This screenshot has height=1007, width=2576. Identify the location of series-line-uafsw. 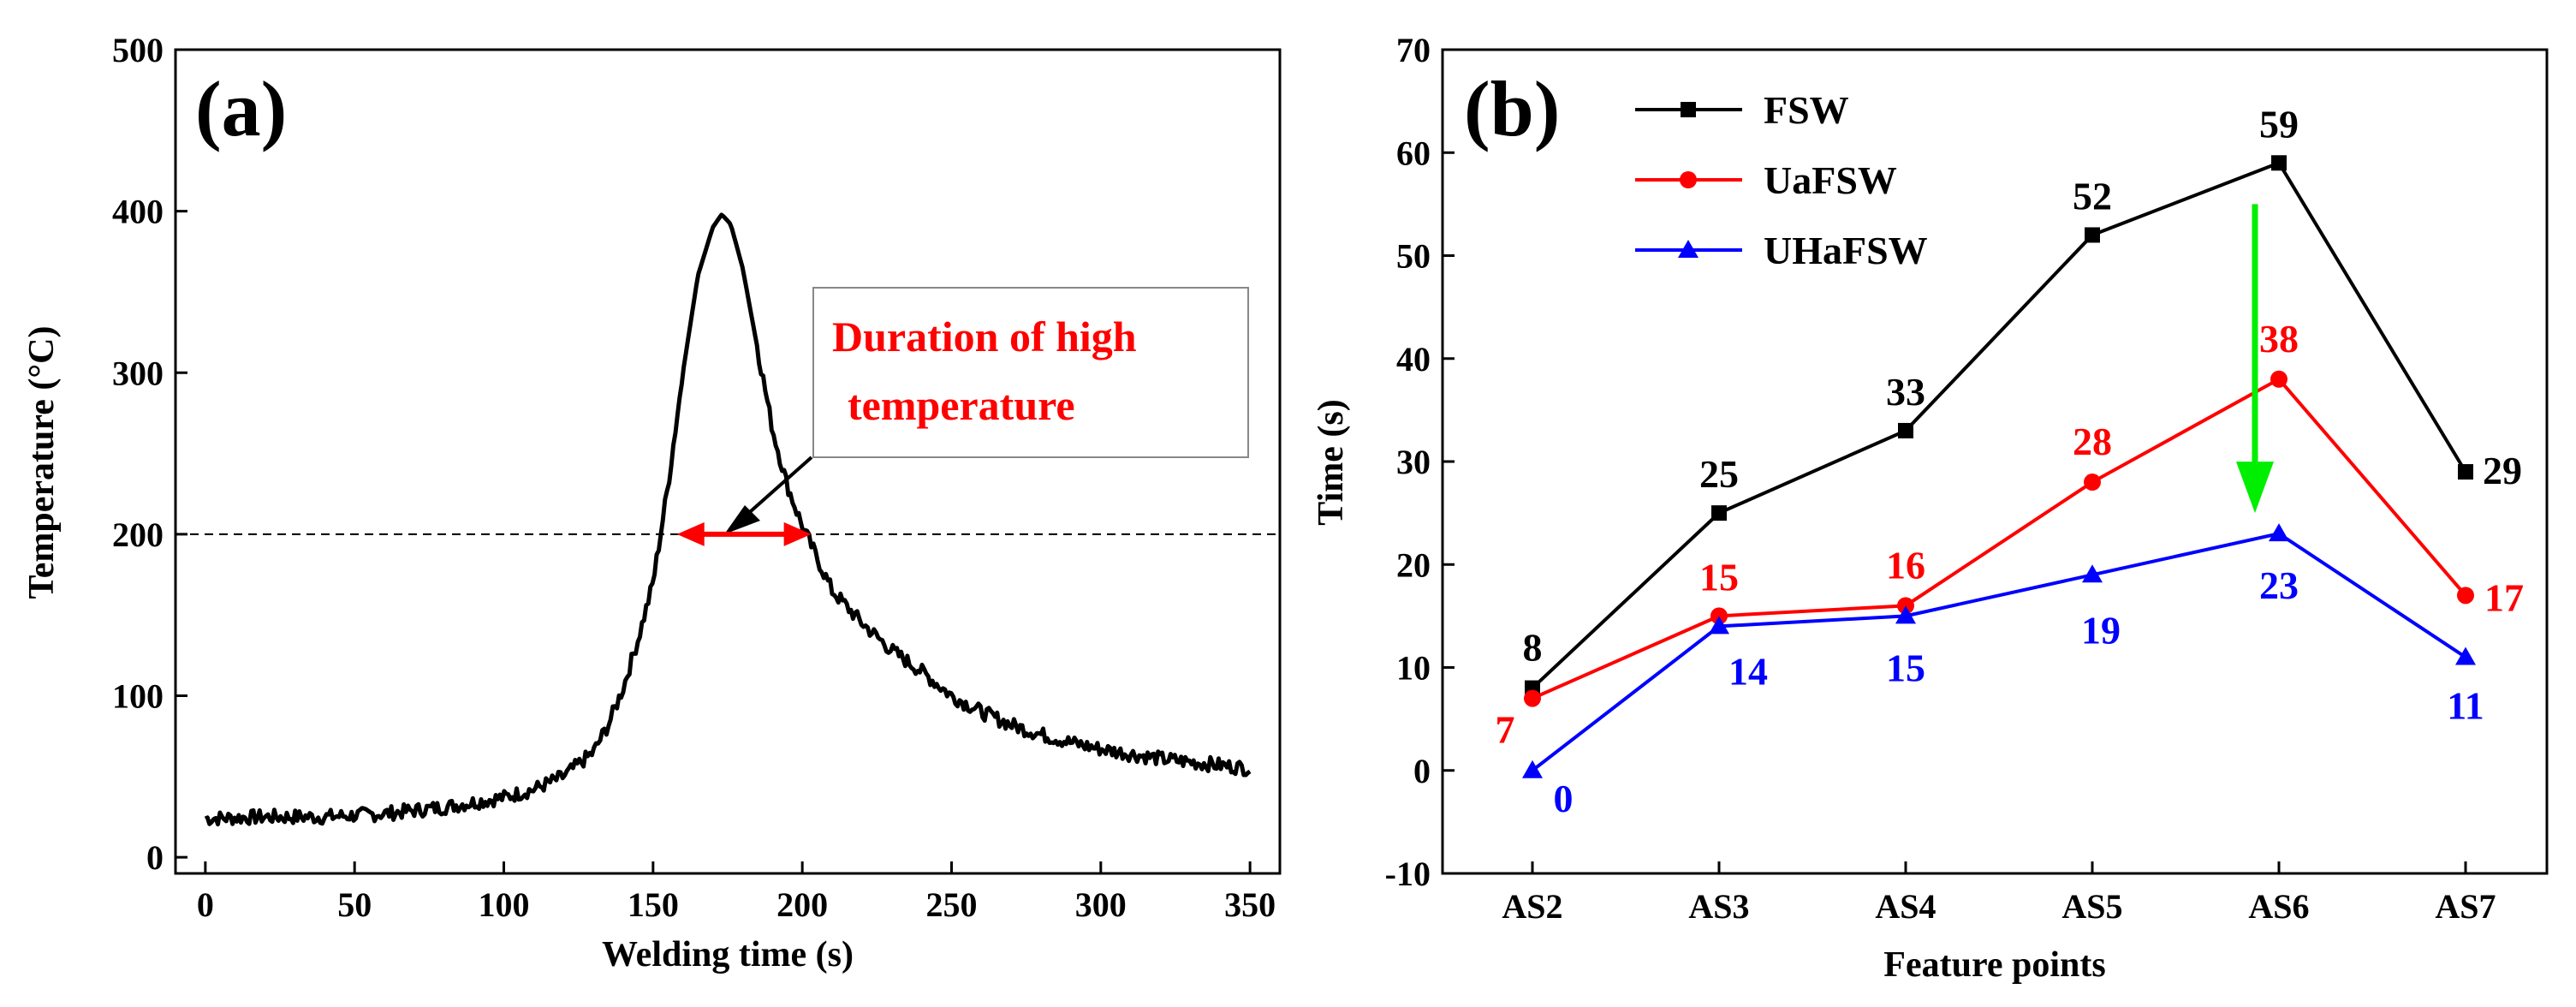
(2000, 538).